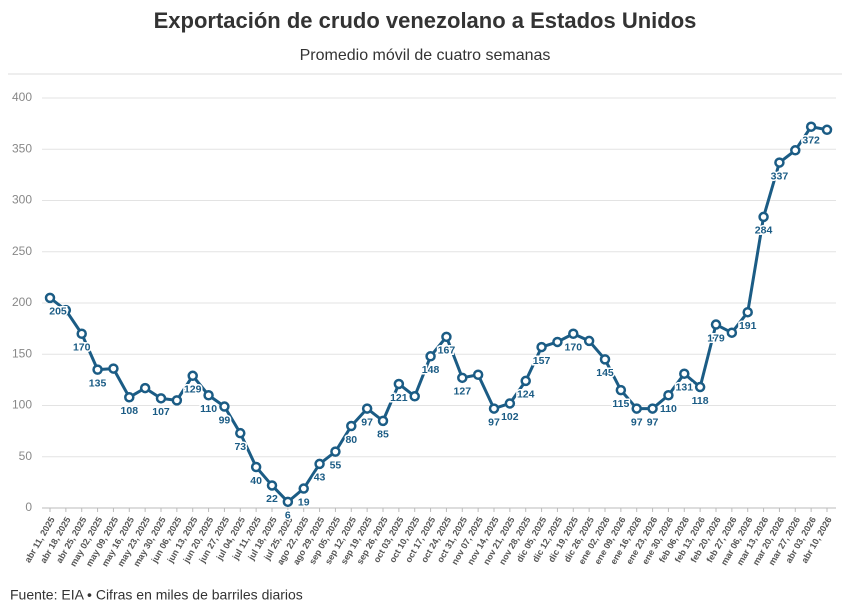 Image resolution: width=850 pixels, height=610 pixels. What do you see at coordinates (22, 405) in the screenshot?
I see `y-tick-label: 100` at bounding box center [22, 405].